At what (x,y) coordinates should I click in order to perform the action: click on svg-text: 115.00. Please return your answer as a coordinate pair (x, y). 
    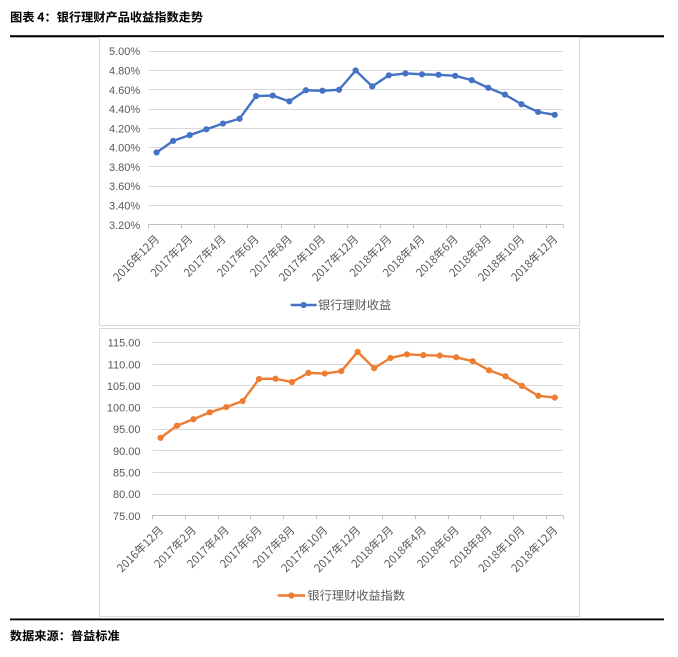
    Looking at the image, I should click on (124, 344).